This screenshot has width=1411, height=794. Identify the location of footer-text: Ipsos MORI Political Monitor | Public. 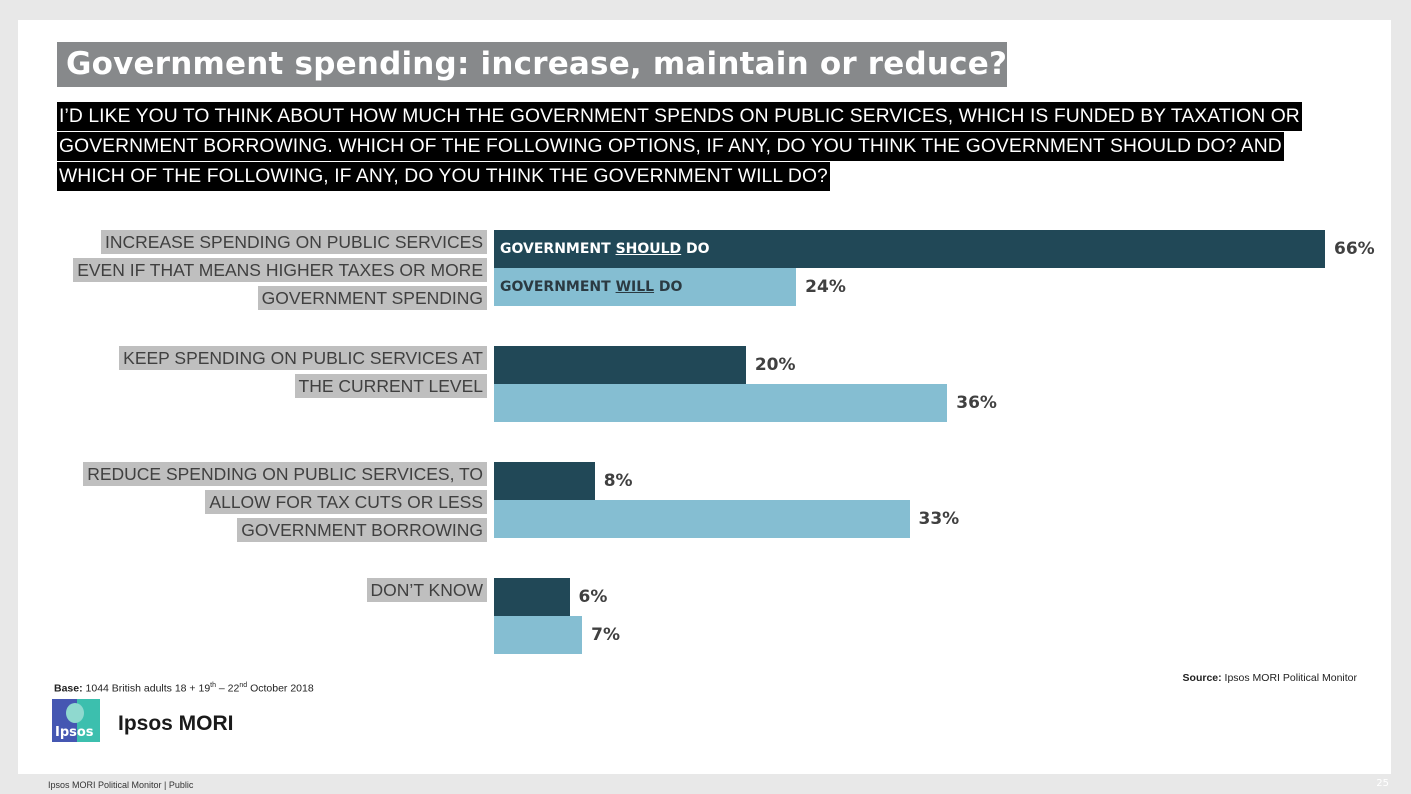
(121, 785).